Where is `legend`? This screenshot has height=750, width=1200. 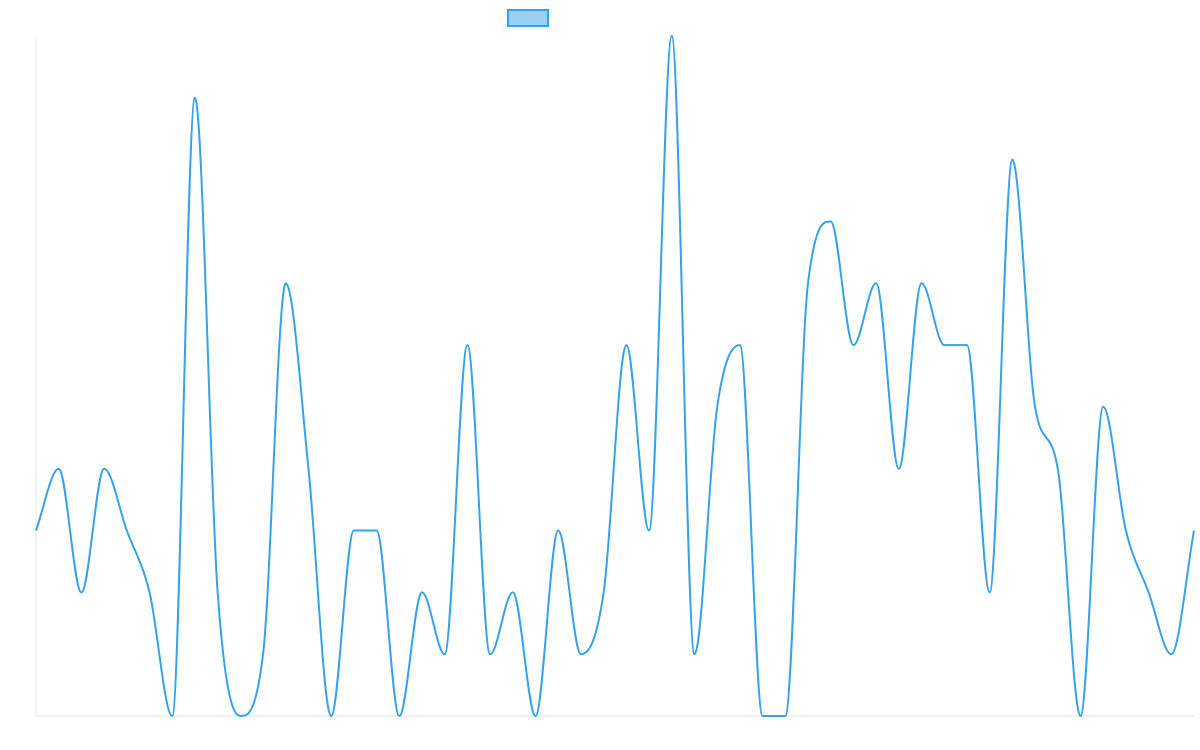 legend is located at coordinates (528, 18).